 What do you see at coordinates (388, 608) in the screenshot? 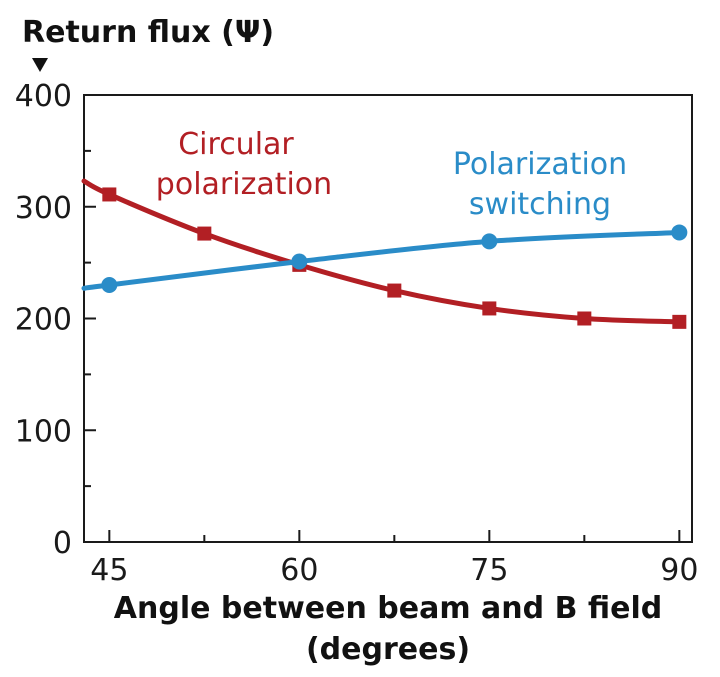
I see `x-axis-title: Angle between beam and B field` at bounding box center [388, 608].